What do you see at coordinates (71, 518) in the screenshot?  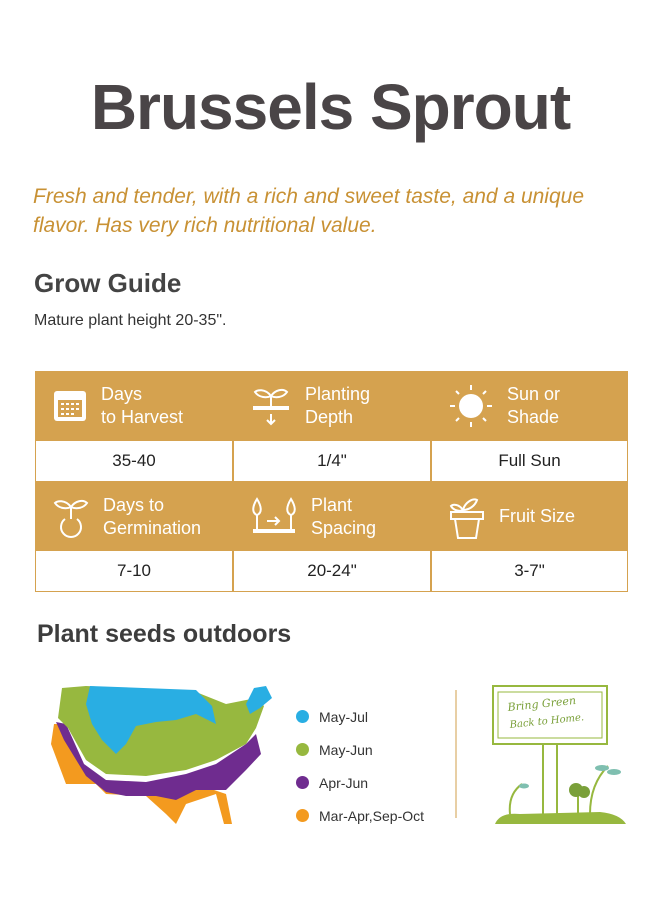 I see `seed-sprout-icon` at bounding box center [71, 518].